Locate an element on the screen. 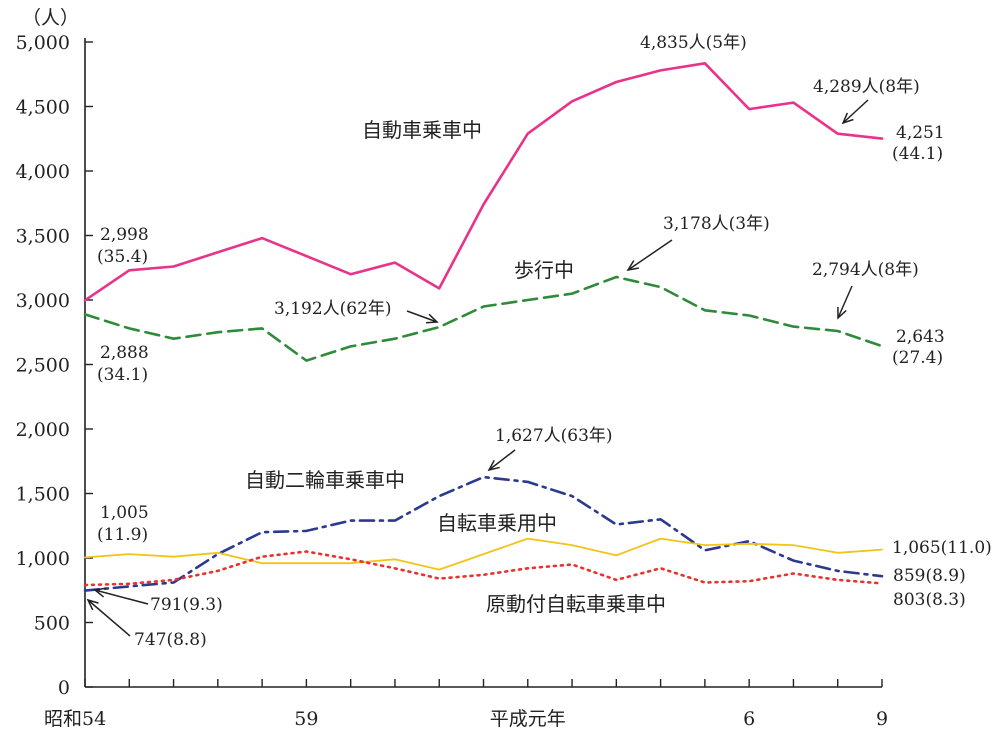  x-tick-label: 昭和54 is located at coordinates (75, 719).